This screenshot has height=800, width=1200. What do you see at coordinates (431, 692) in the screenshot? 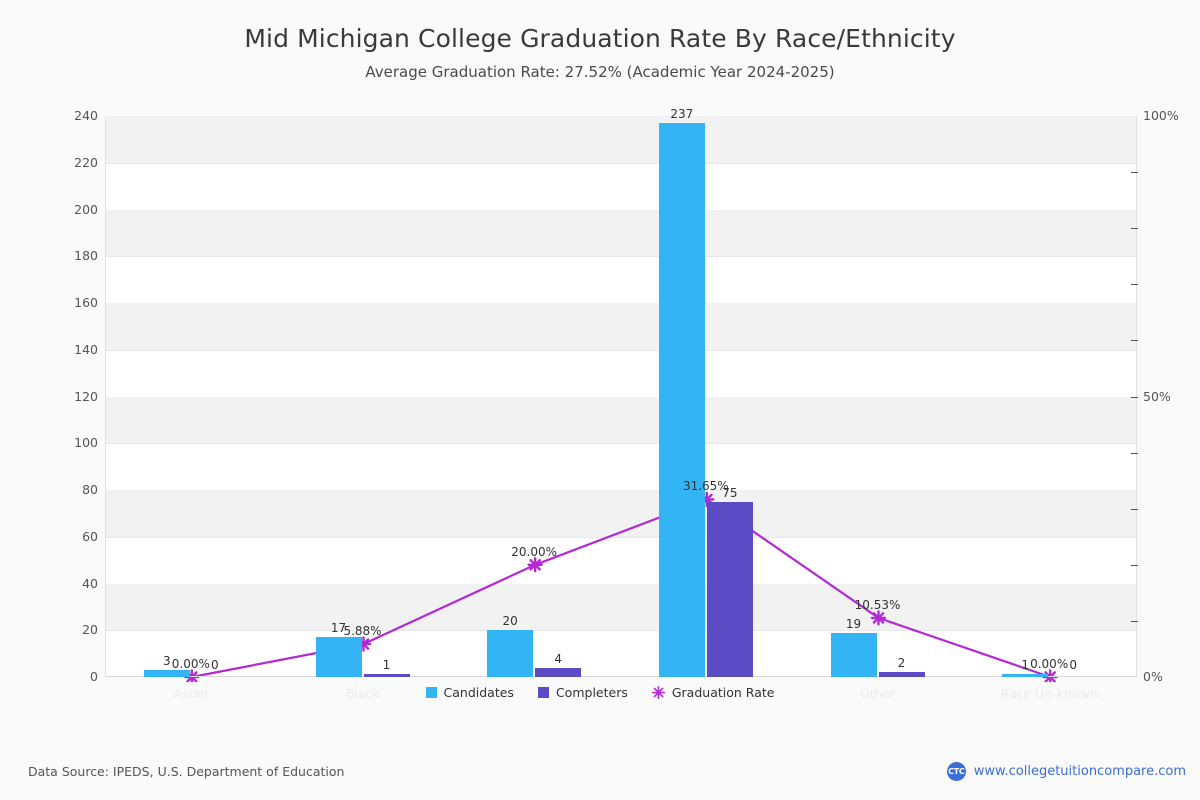
I see `candidates-swatch-icon` at bounding box center [431, 692].